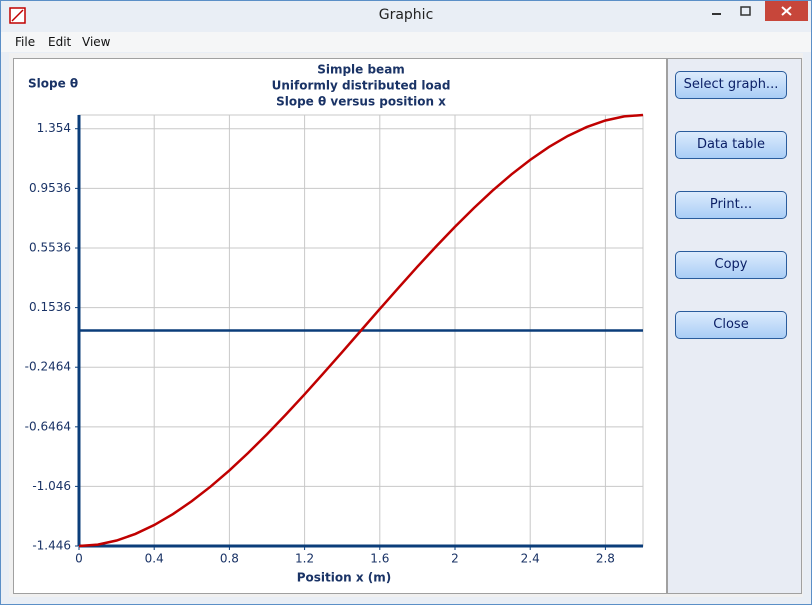  I want to click on title-bar: Graphic, so click(406, 16).